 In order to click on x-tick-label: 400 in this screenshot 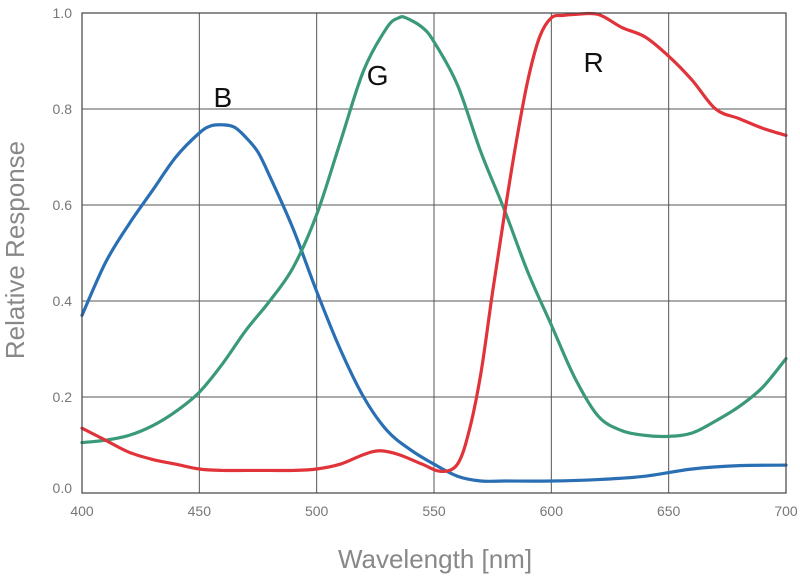, I will do `click(82, 511)`.